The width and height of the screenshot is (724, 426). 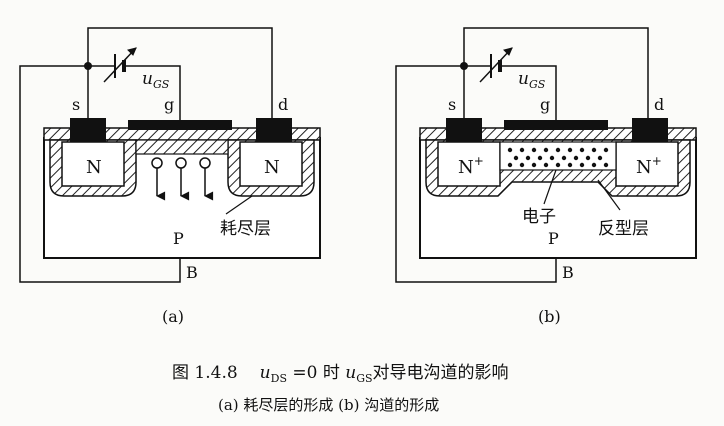 What do you see at coordinates (550, 187) in the screenshot?
I see `electron-pointer-b` at bounding box center [550, 187].